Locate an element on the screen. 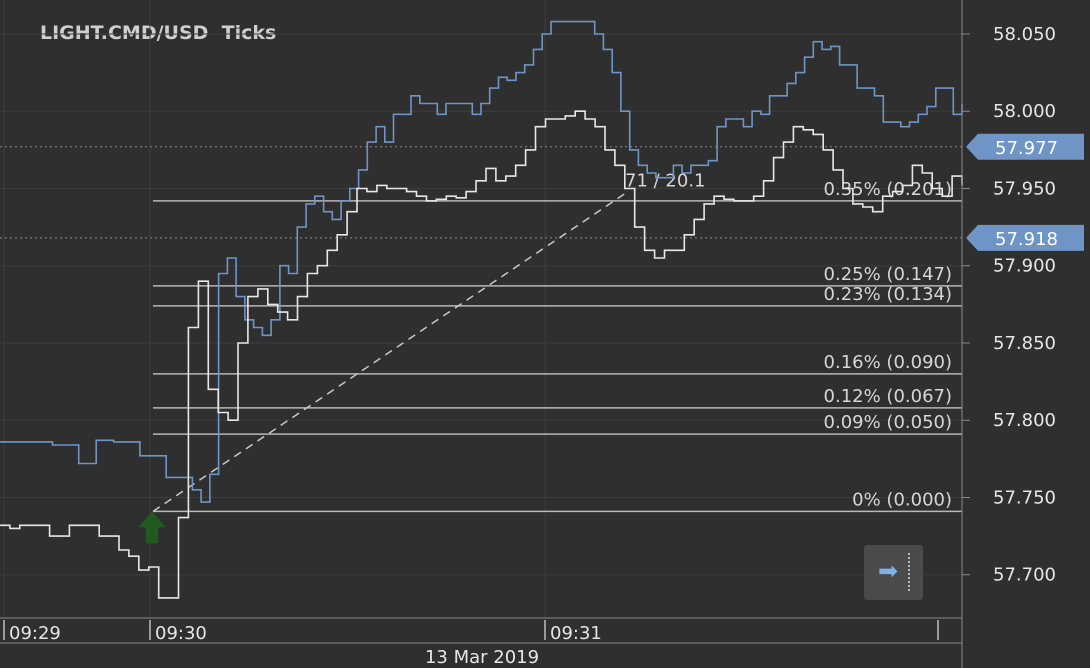 The height and width of the screenshot is (668, 1090). y-tick-label: 57.700 is located at coordinates (1024, 575).